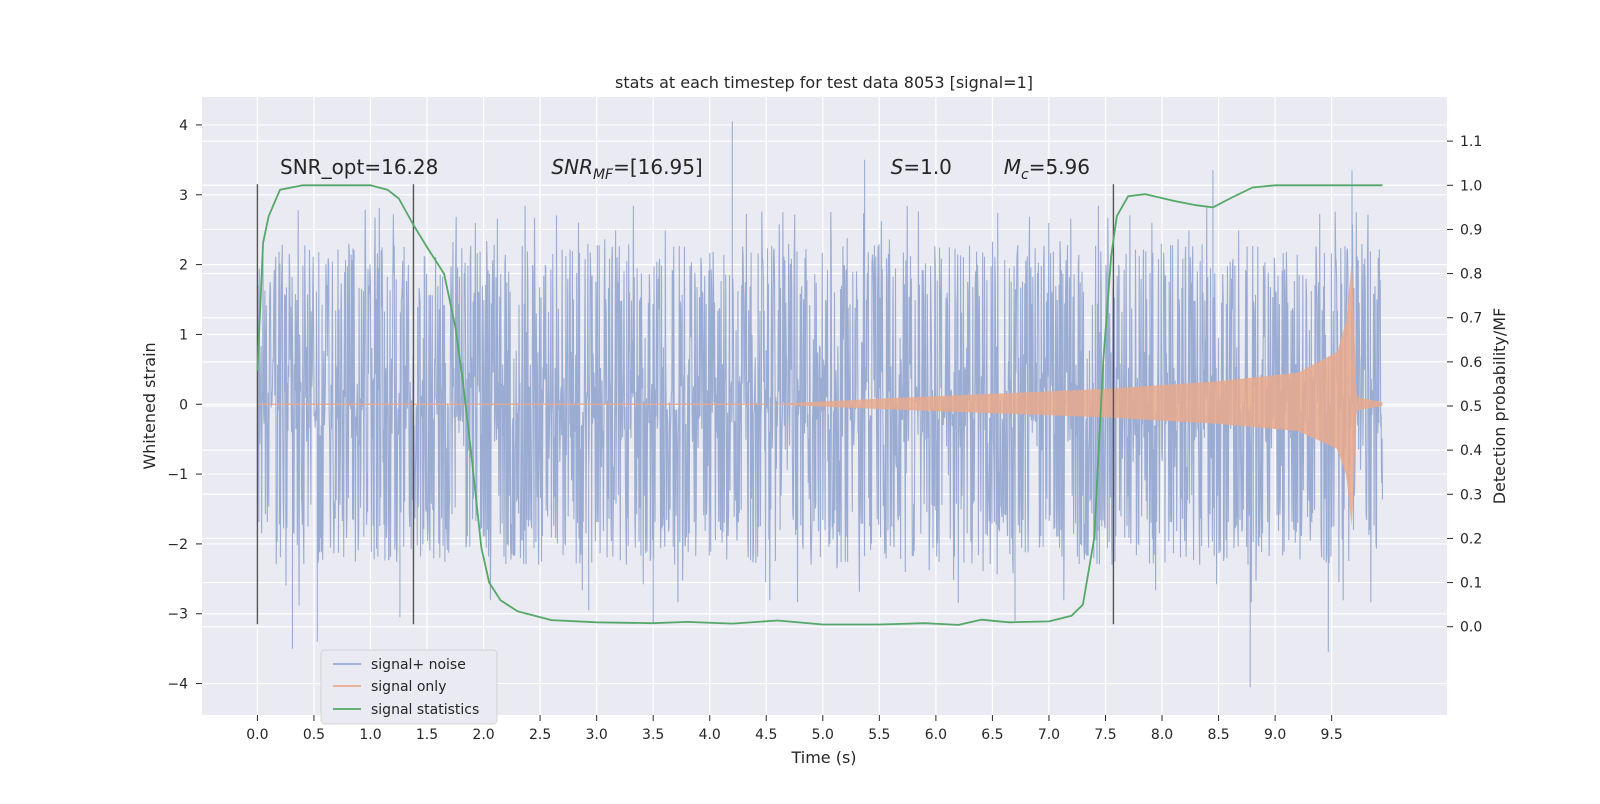 Image resolution: width=1600 pixels, height=804 pixels. Describe the element at coordinates (1471, 451) in the screenshot. I see `y-right-tick-label: 0.4` at that location.